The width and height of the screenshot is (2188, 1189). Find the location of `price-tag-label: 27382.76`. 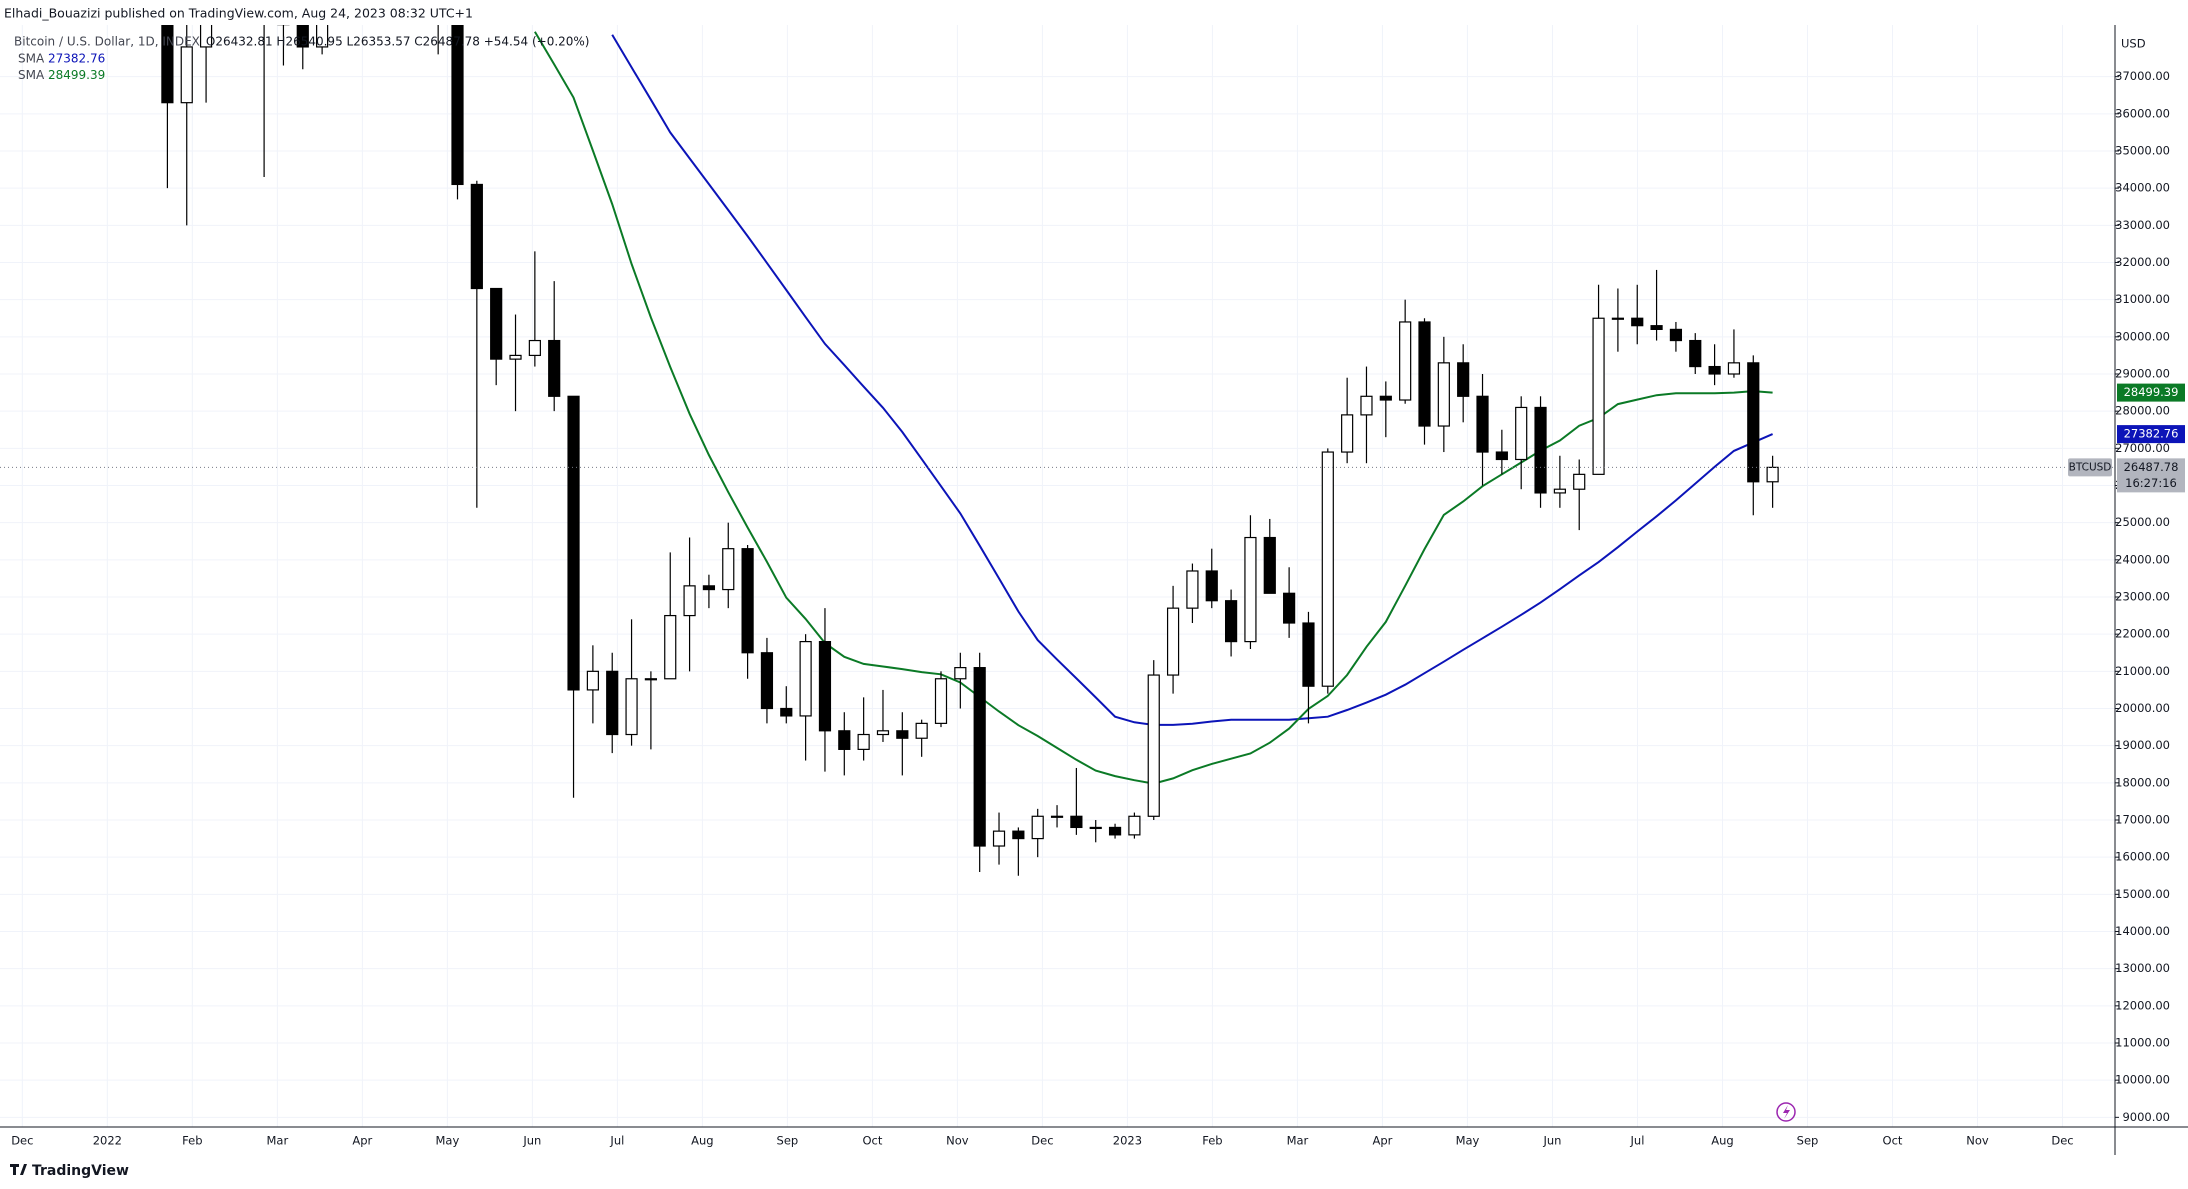

price-tag-label: 27382.76 is located at coordinates (2151, 434).